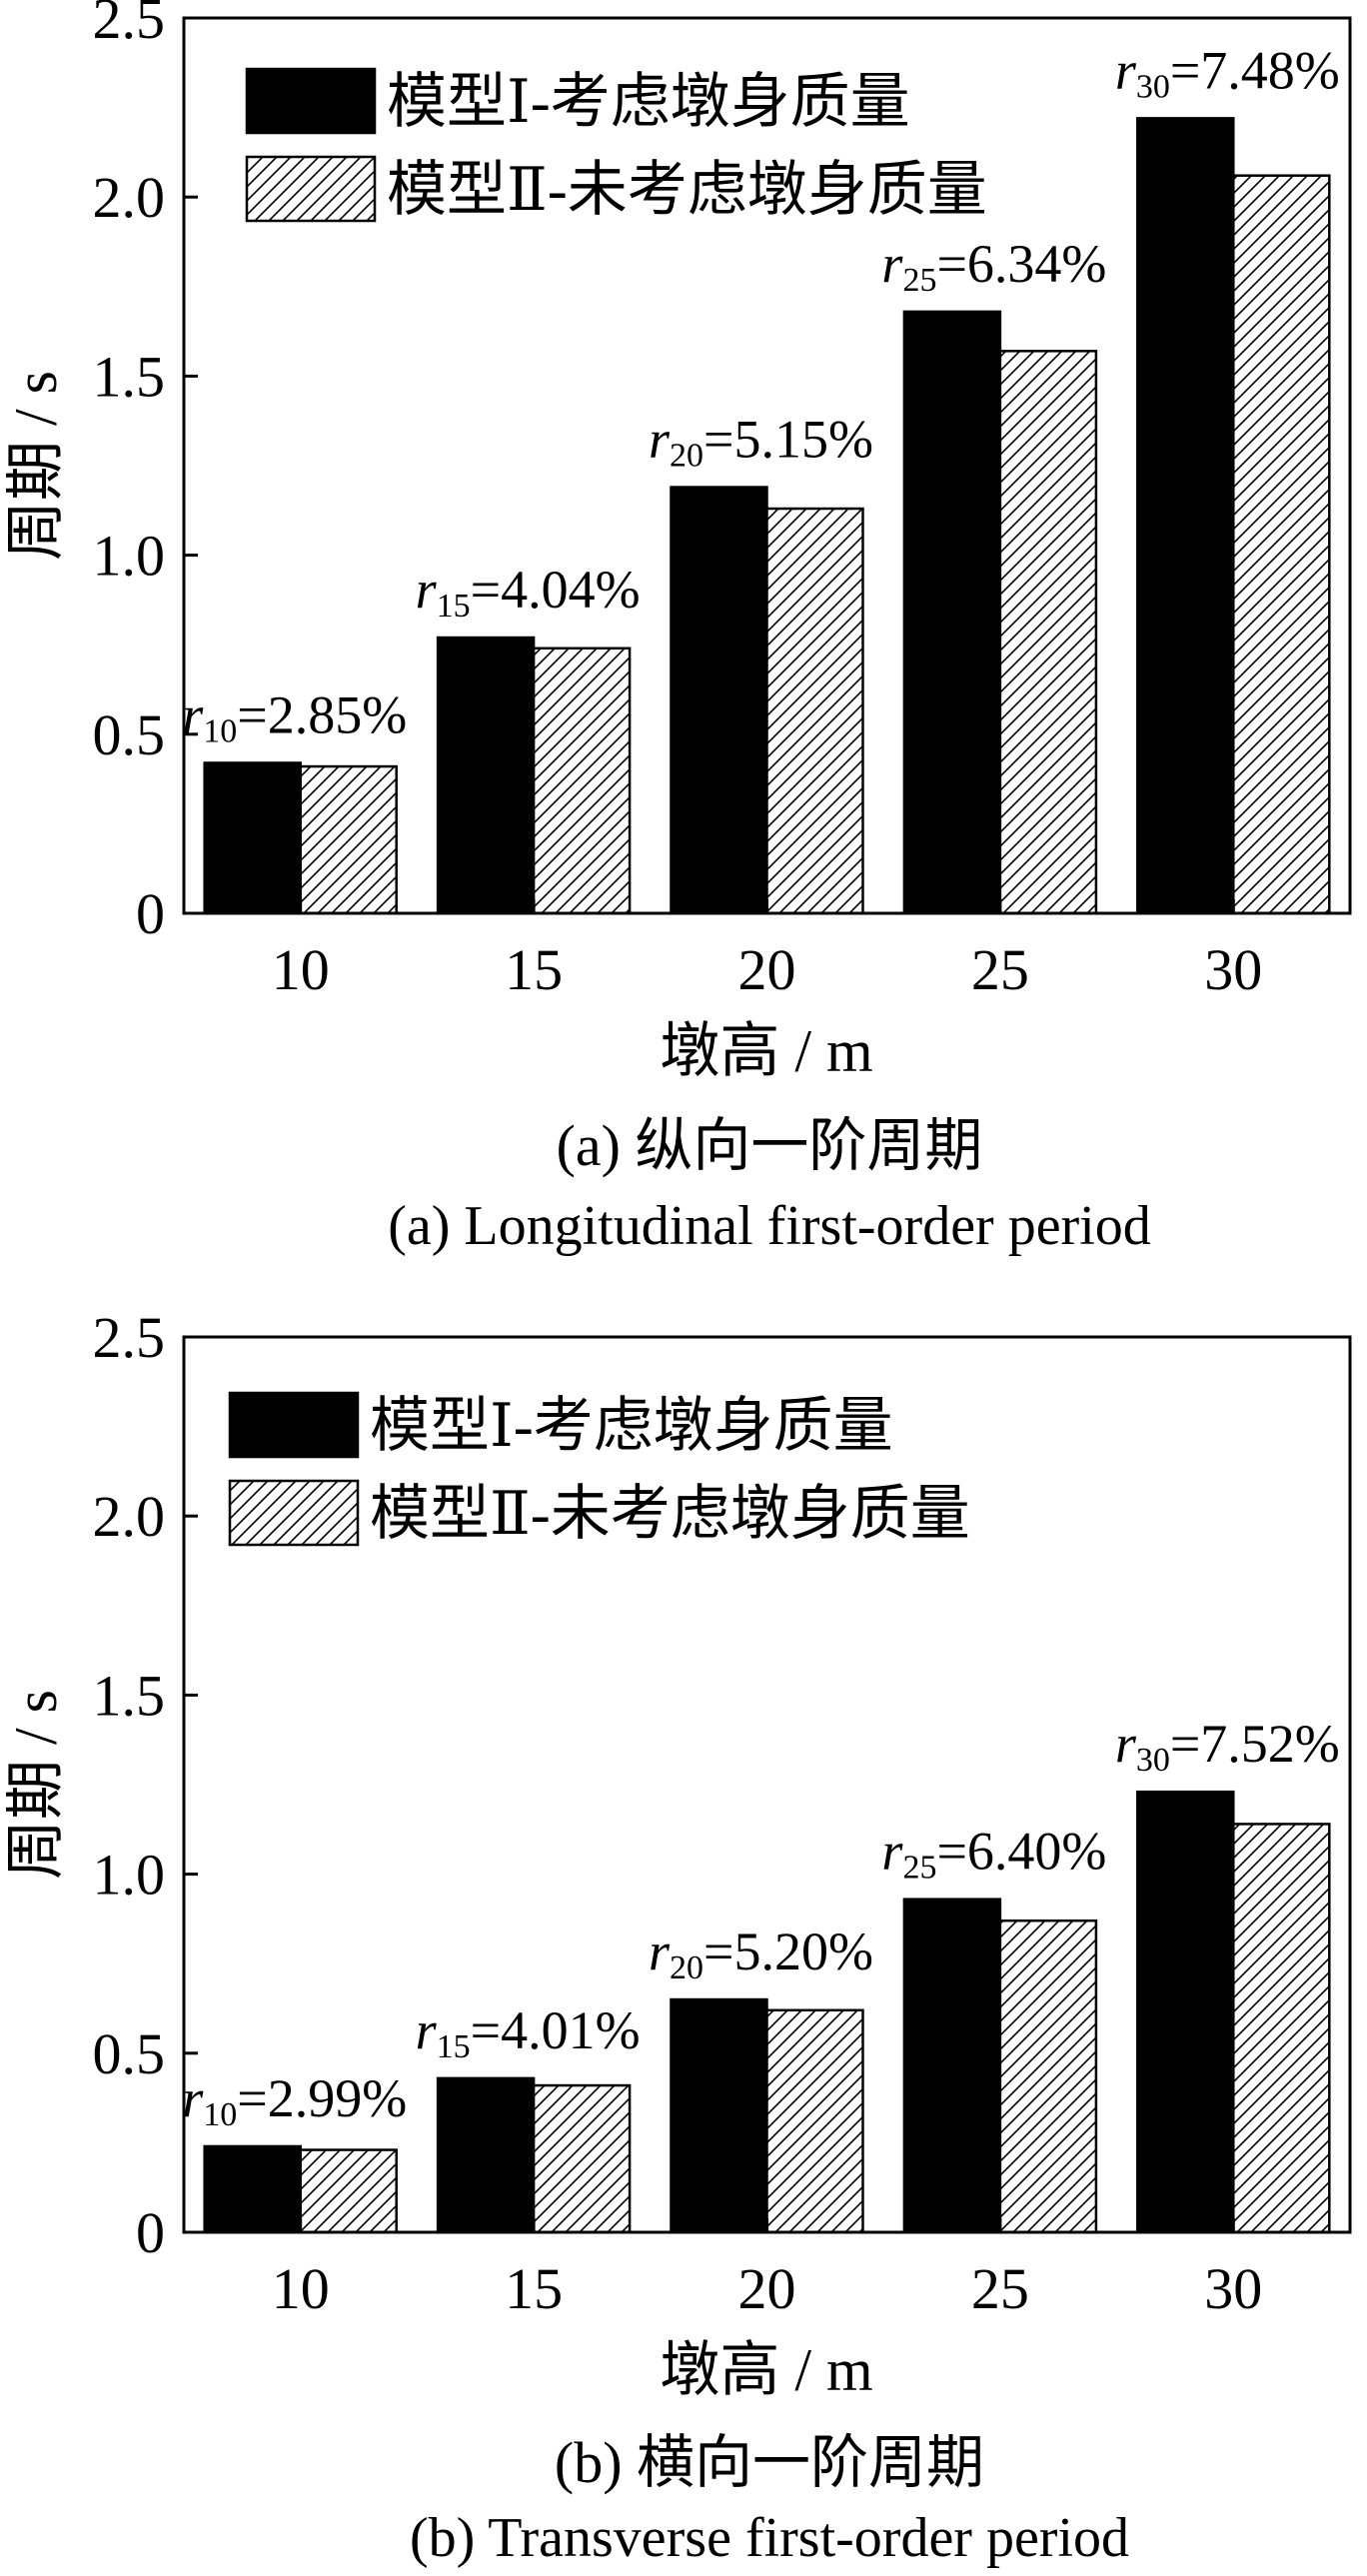 The image size is (1367, 2576). What do you see at coordinates (769, 2538) in the screenshot?
I see `caption-en: (b) Transverse first-order period` at bounding box center [769, 2538].